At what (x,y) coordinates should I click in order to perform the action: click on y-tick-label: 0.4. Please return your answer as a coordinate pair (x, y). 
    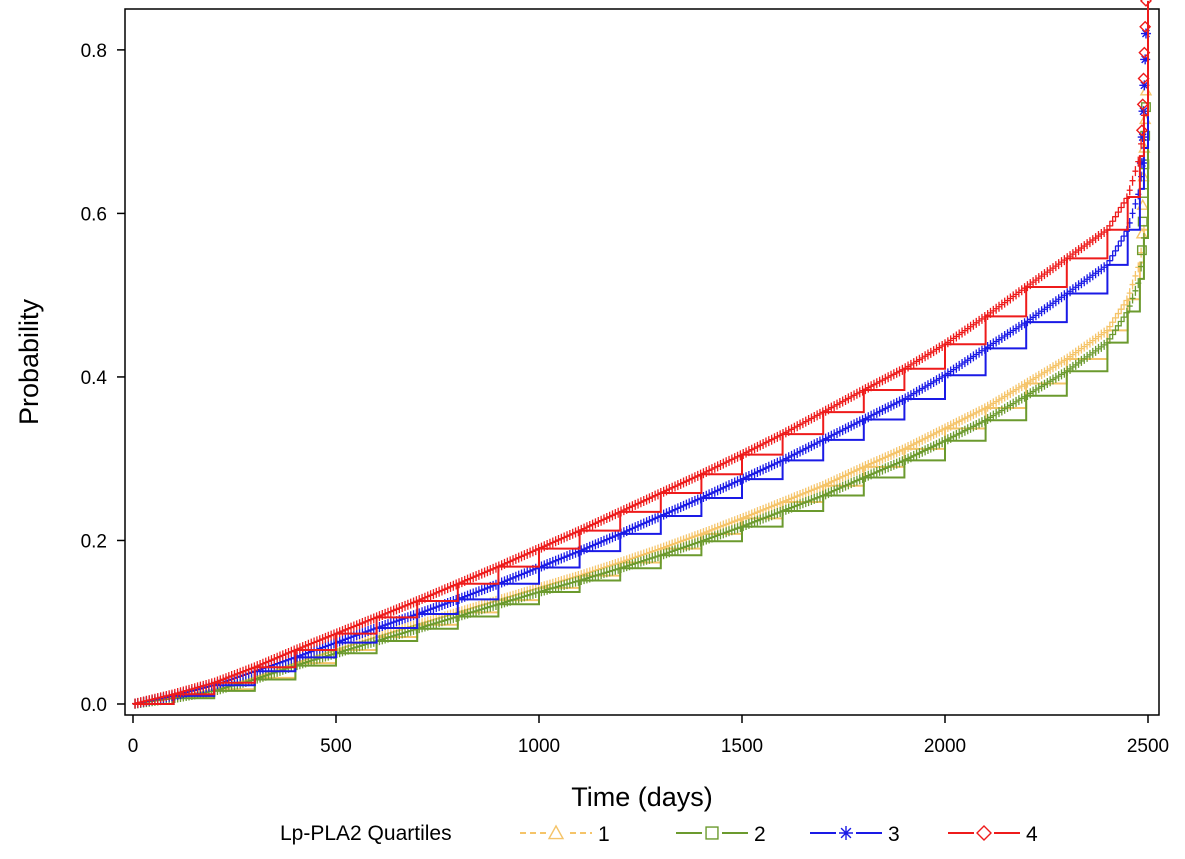
    Looking at the image, I should click on (94, 378).